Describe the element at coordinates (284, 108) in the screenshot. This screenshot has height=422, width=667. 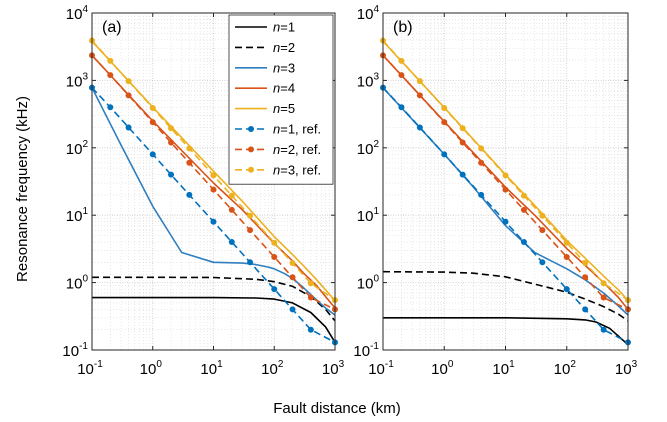
I see `legend-entry: n=5` at that location.